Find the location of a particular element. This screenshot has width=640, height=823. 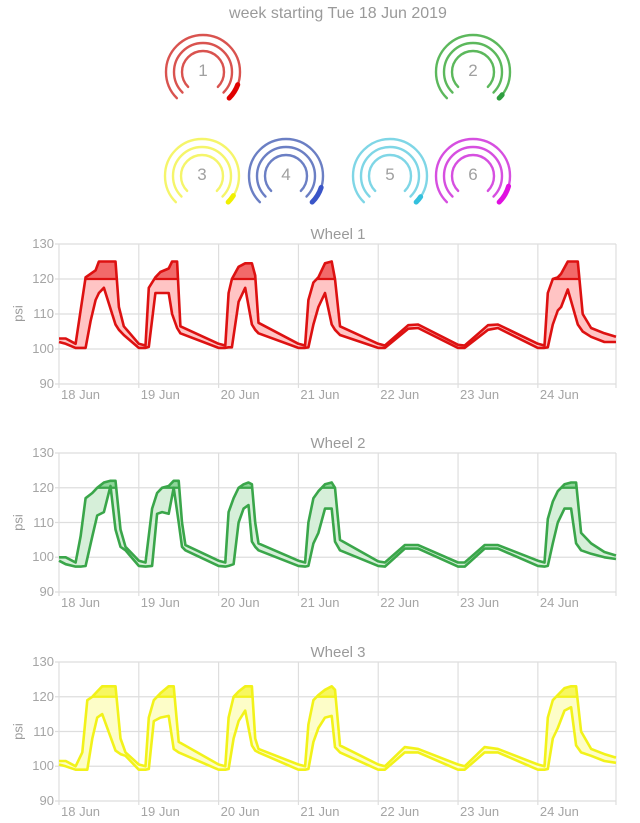

week-title: week starting Tue 18 Jun 2019 is located at coordinates (338, 13).